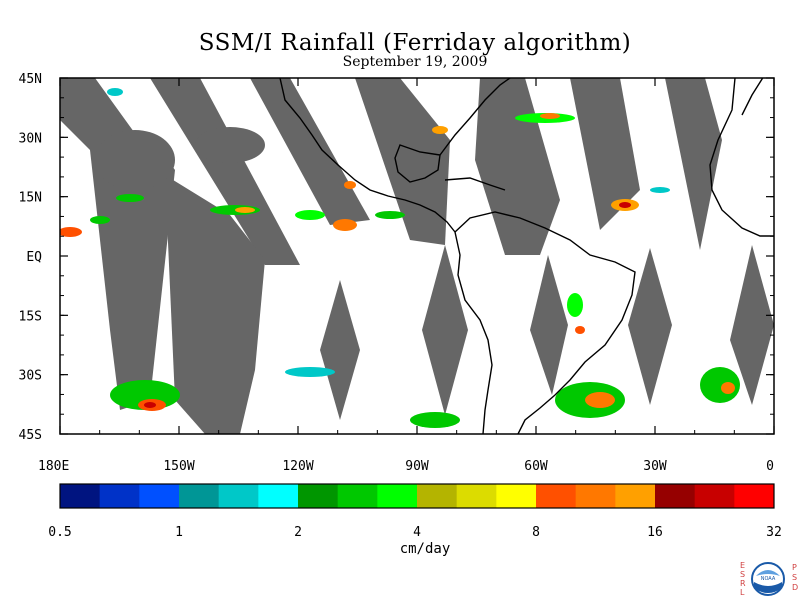  I want to click on logo-letter: R, so click(743, 583).